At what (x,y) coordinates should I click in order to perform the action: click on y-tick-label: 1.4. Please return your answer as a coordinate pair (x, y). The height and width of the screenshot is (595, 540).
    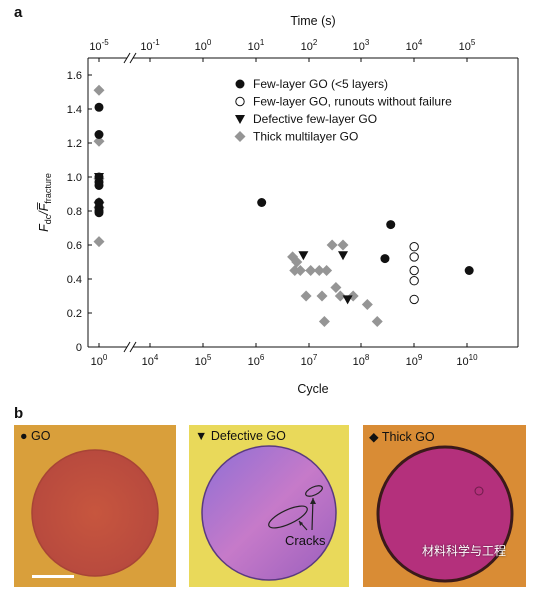
    Looking at the image, I should click on (74, 110).